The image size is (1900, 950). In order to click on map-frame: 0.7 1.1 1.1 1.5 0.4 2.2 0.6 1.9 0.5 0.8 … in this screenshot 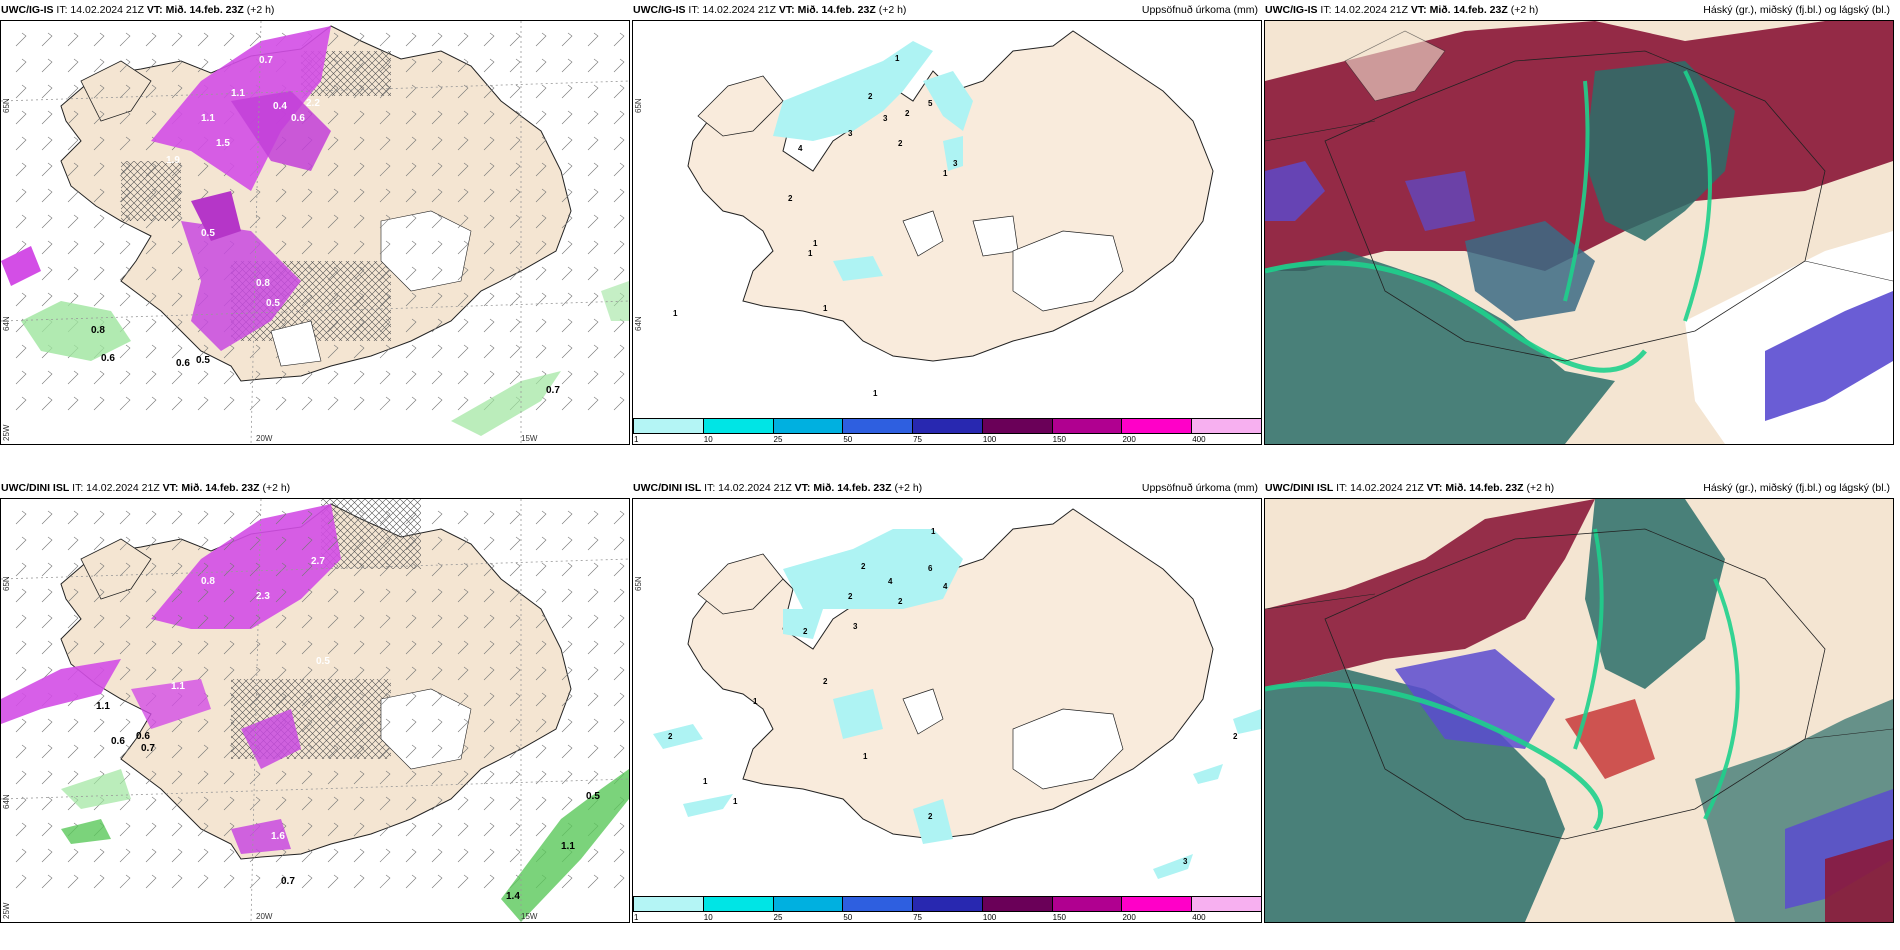, I will do `click(315, 232)`.